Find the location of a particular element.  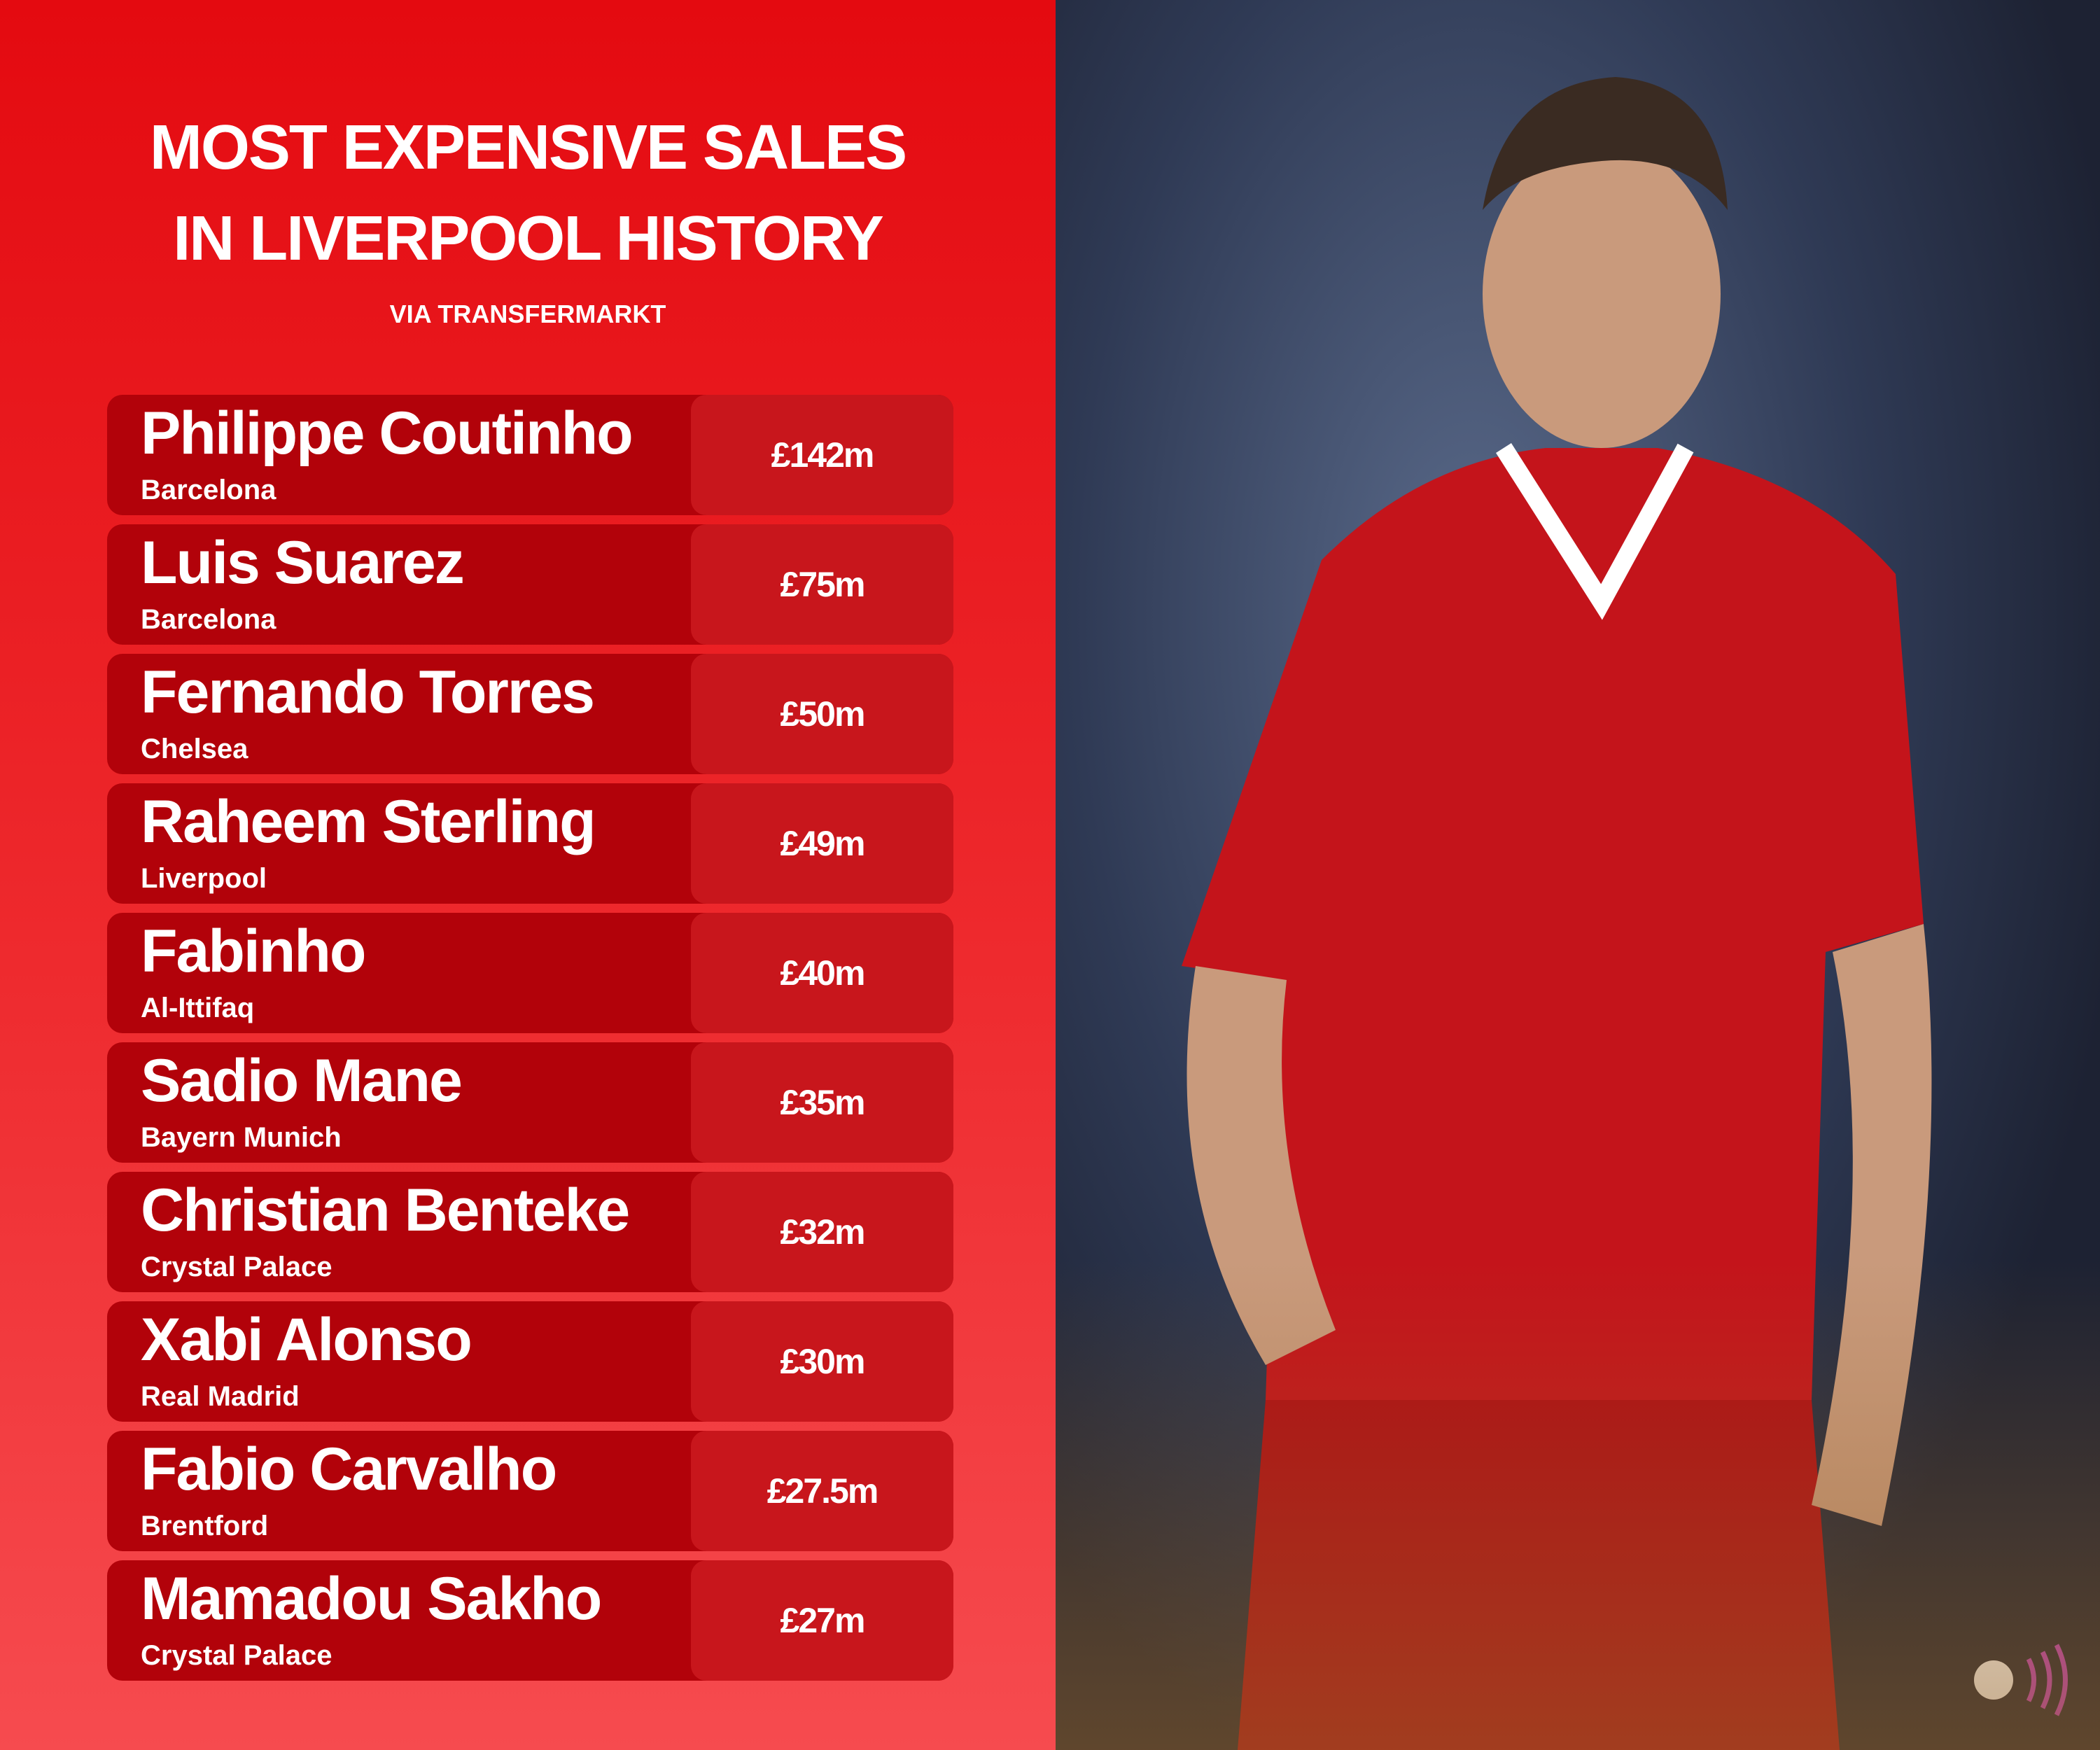

table-row: Luis Suarez Barcelona £75m is located at coordinates (530, 584).